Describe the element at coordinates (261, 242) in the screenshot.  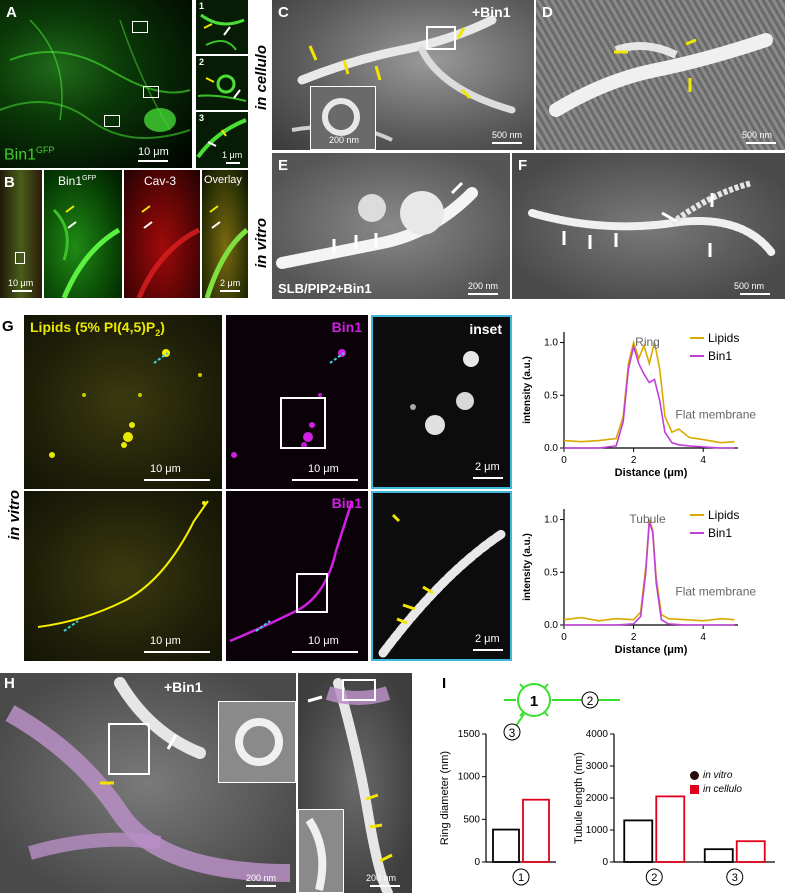
I see `row-label-in-vitro-top: in vitro` at that location.